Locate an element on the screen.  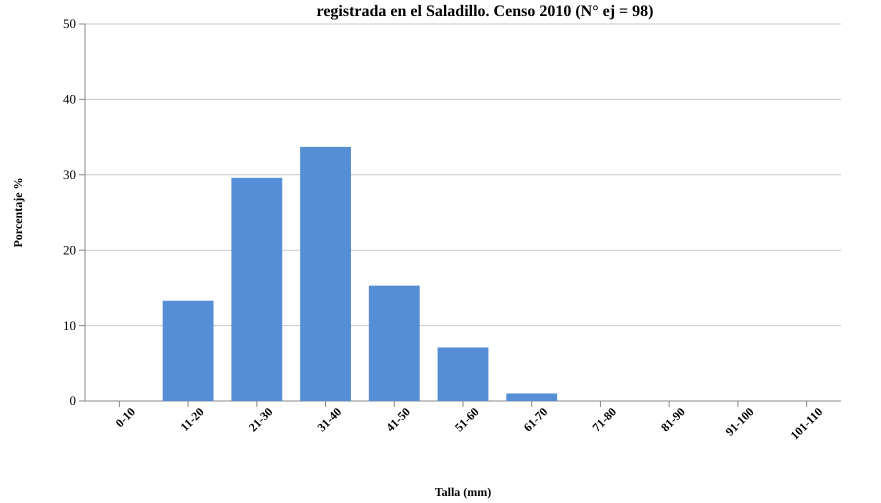
y-tick-label: 40 is located at coordinates (69, 99).